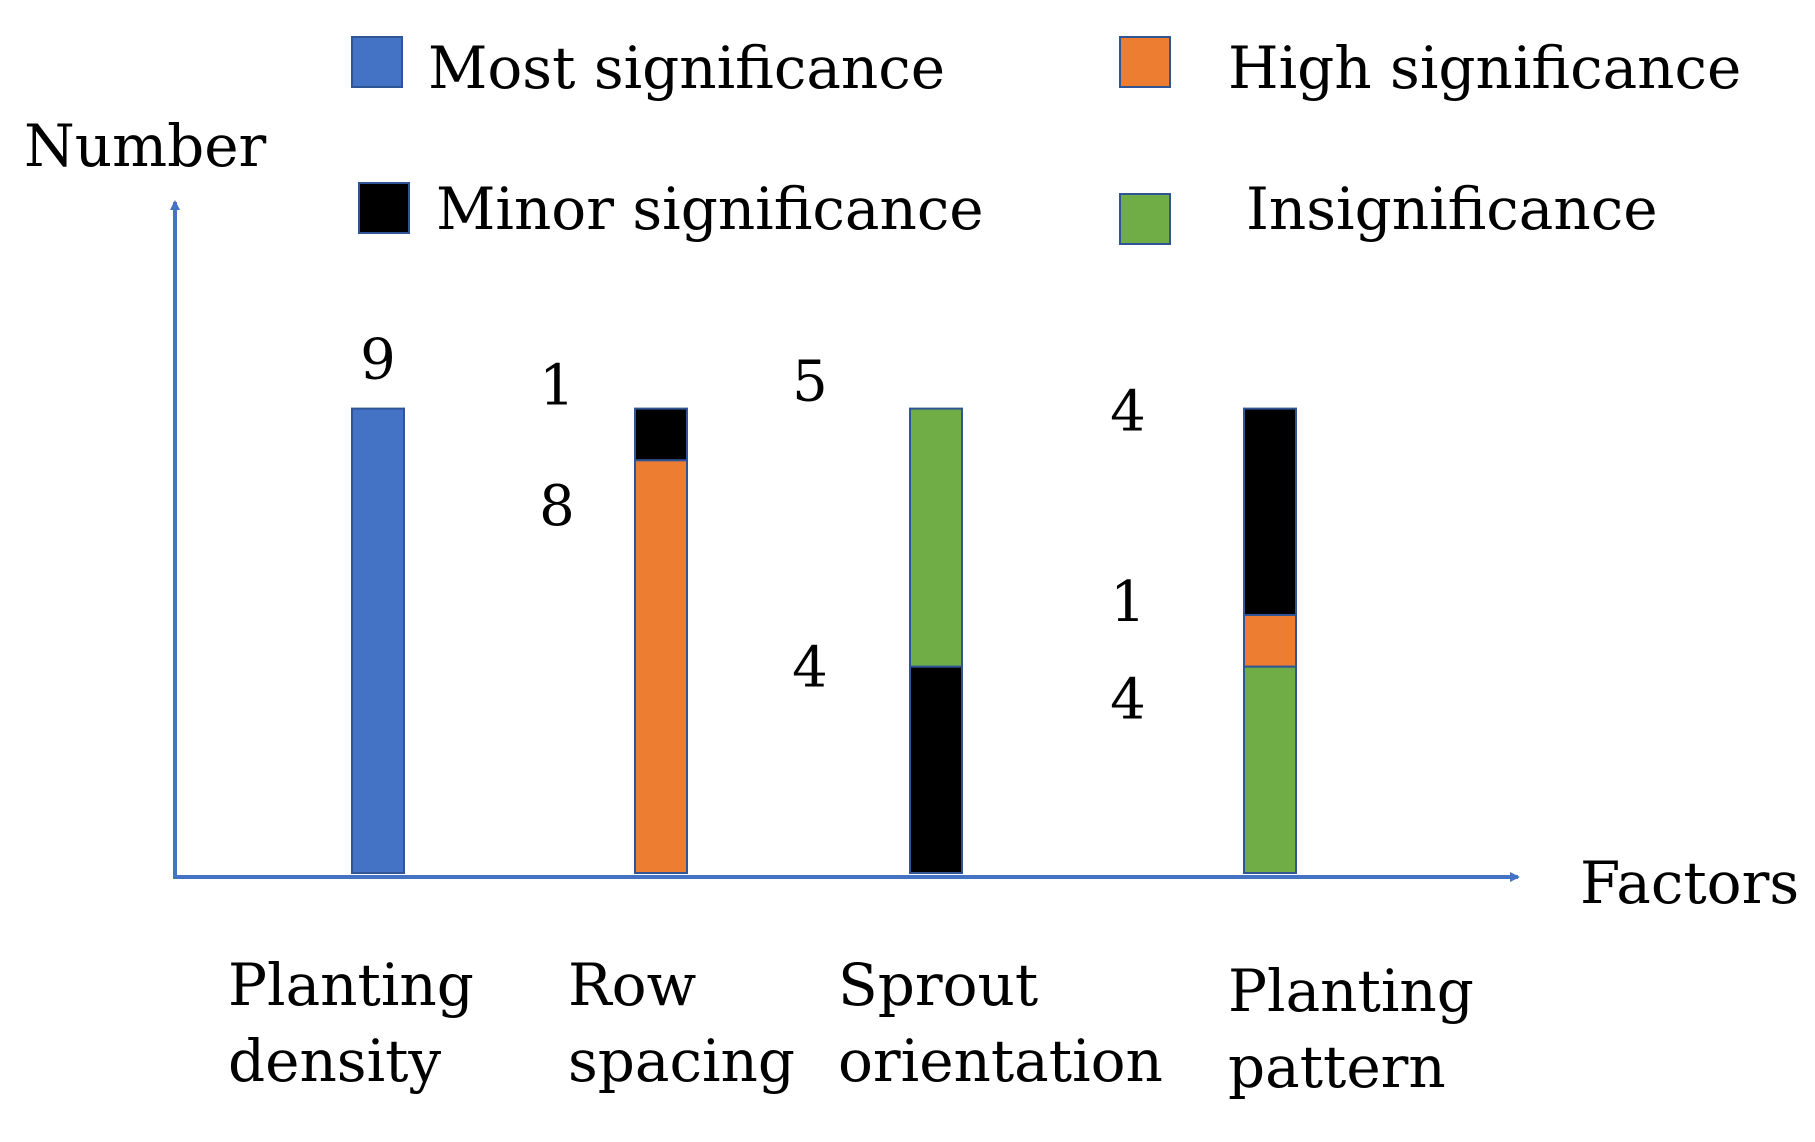 This screenshot has height=1142, width=1815. What do you see at coordinates (1452, 209) in the screenshot?
I see `legend-label-insignificance: Insignificance` at bounding box center [1452, 209].